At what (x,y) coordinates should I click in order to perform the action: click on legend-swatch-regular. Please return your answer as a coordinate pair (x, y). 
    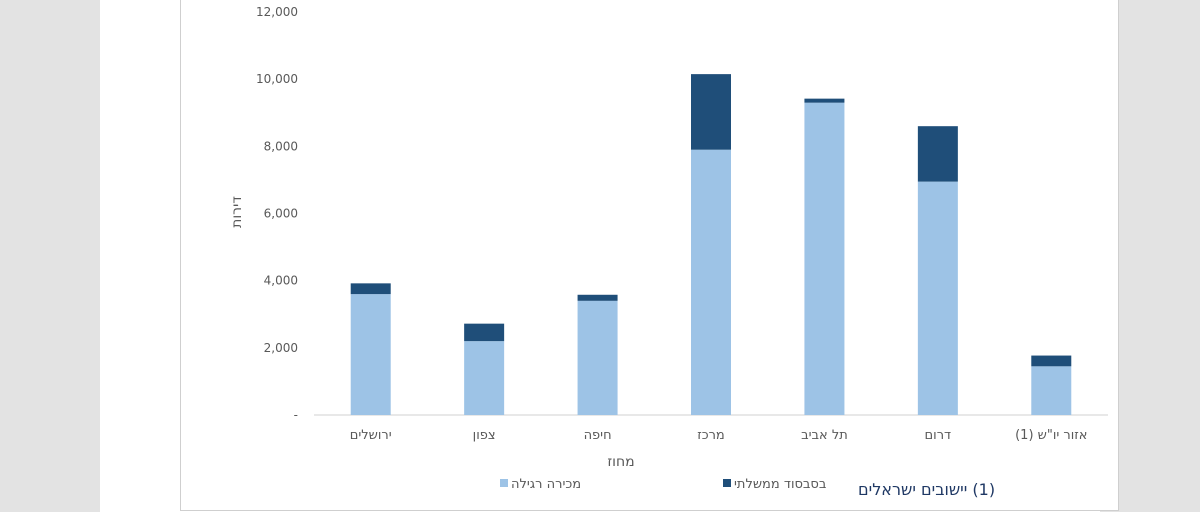
    Looking at the image, I should click on (504, 483).